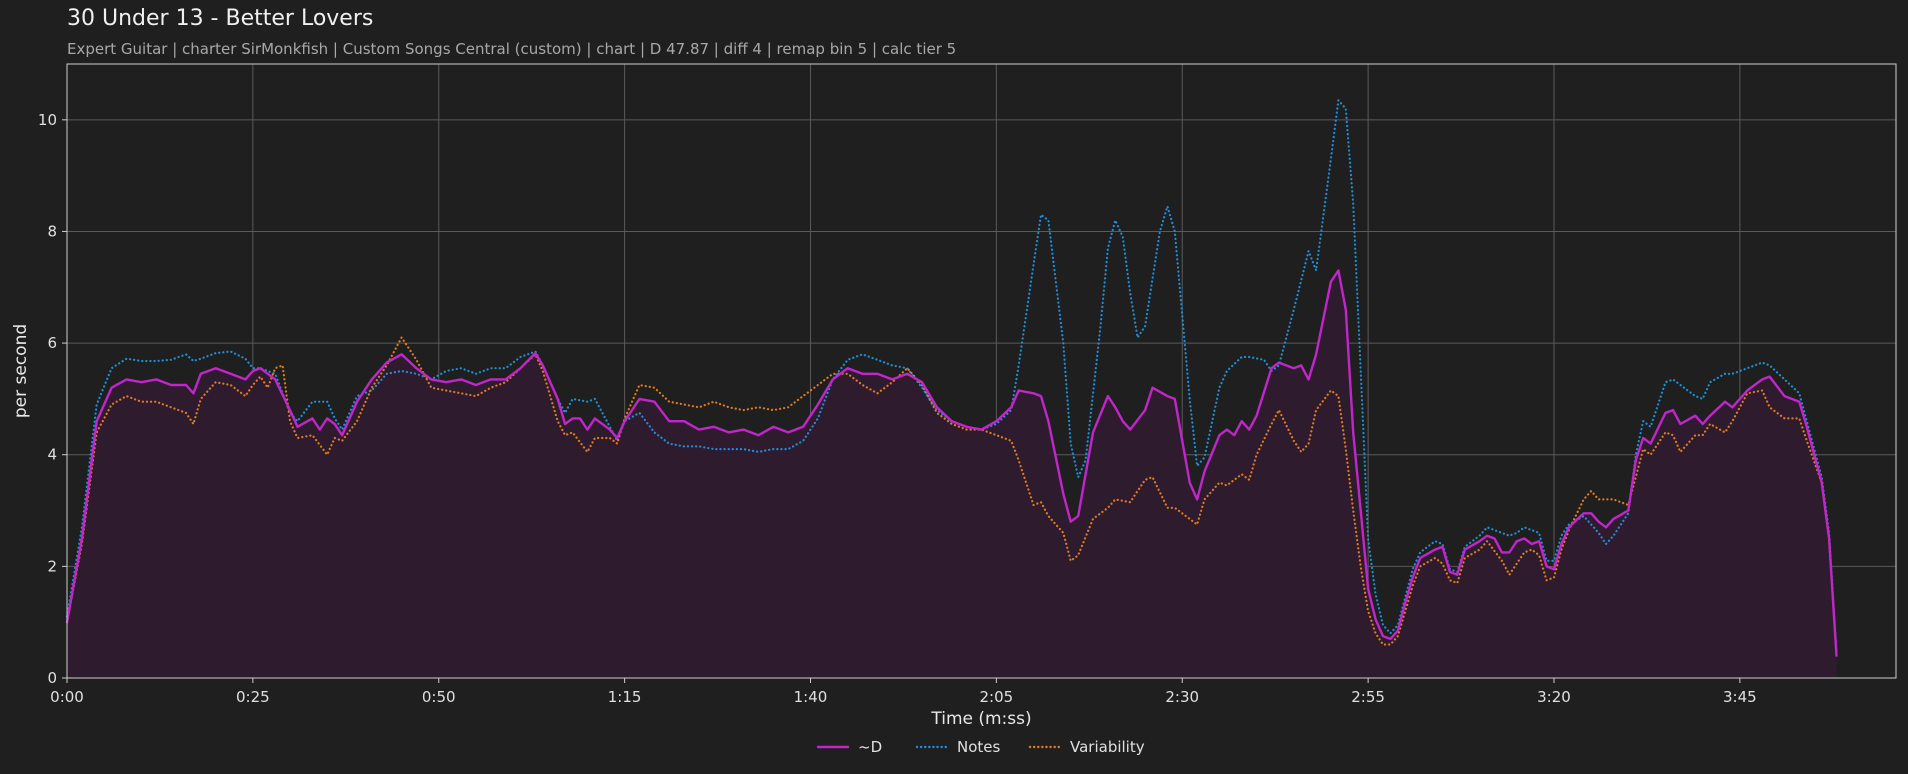 This screenshot has height=774, width=1908. Describe the element at coordinates (1554, 697) in the screenshot. I see `x-tick-label: 3:20` at that location.